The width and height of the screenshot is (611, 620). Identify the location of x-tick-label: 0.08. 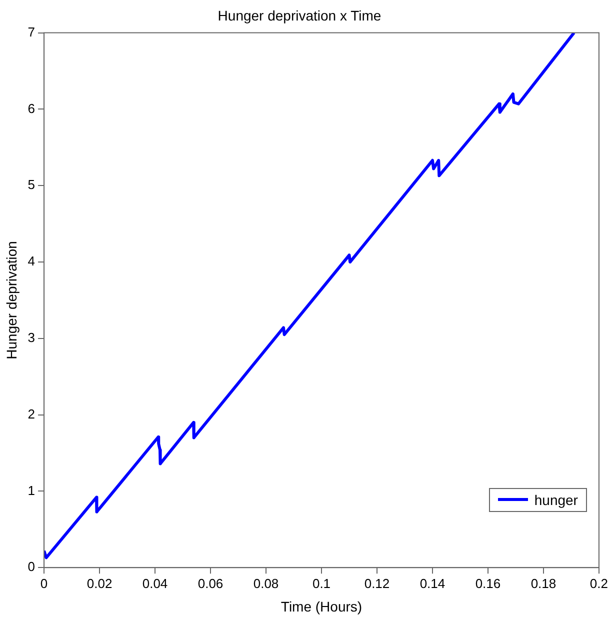
(266, 583).